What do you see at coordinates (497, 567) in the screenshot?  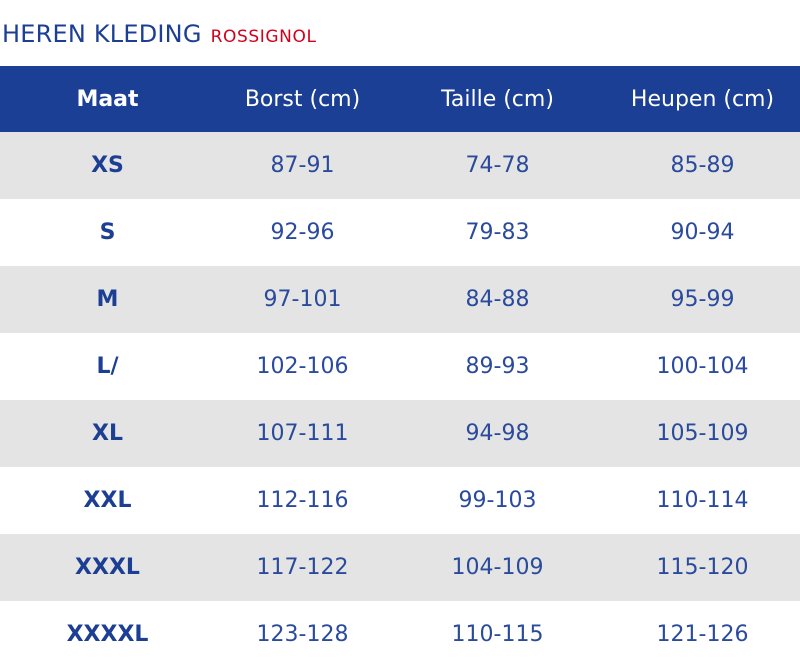 I see `waist-cell: 104-109` at bounding box center [497, 567].